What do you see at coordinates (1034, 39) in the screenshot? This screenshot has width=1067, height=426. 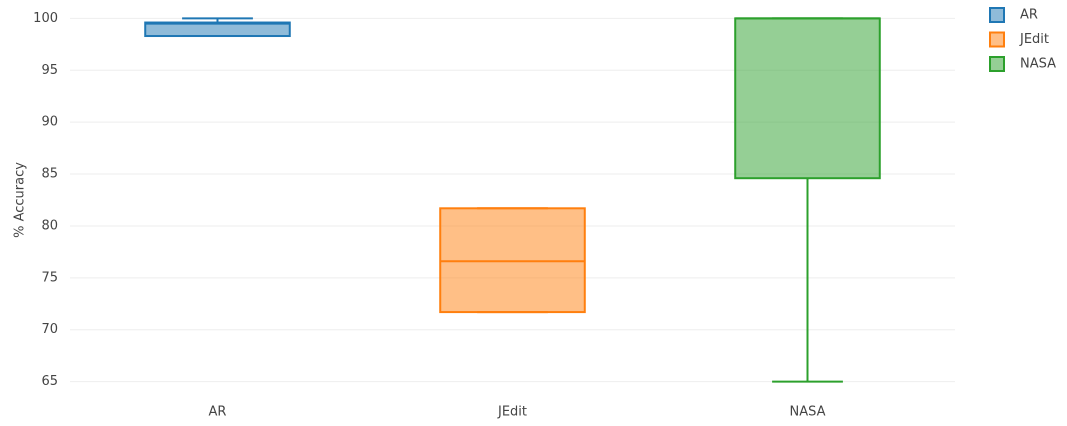 I see `legend-label: JEdit` at bounding box center [1034, 39].